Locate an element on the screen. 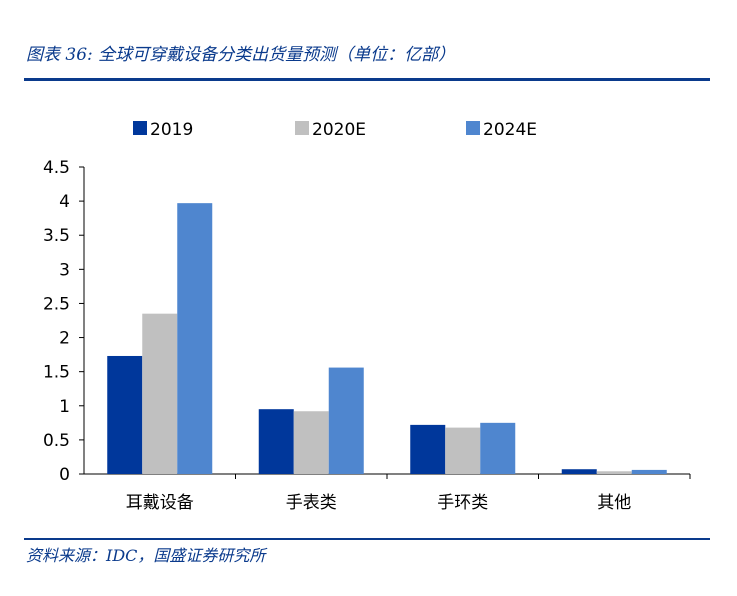  y-tick-label: 4.5 is located at coordinates (56, 168).